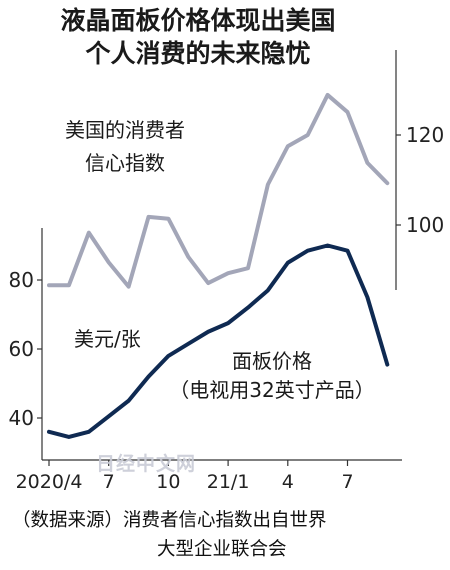 The image size is (450, 570). Describe the element at coordinates (288, 482) in the screenshot. I see `x-tick-label: 4` at that location.